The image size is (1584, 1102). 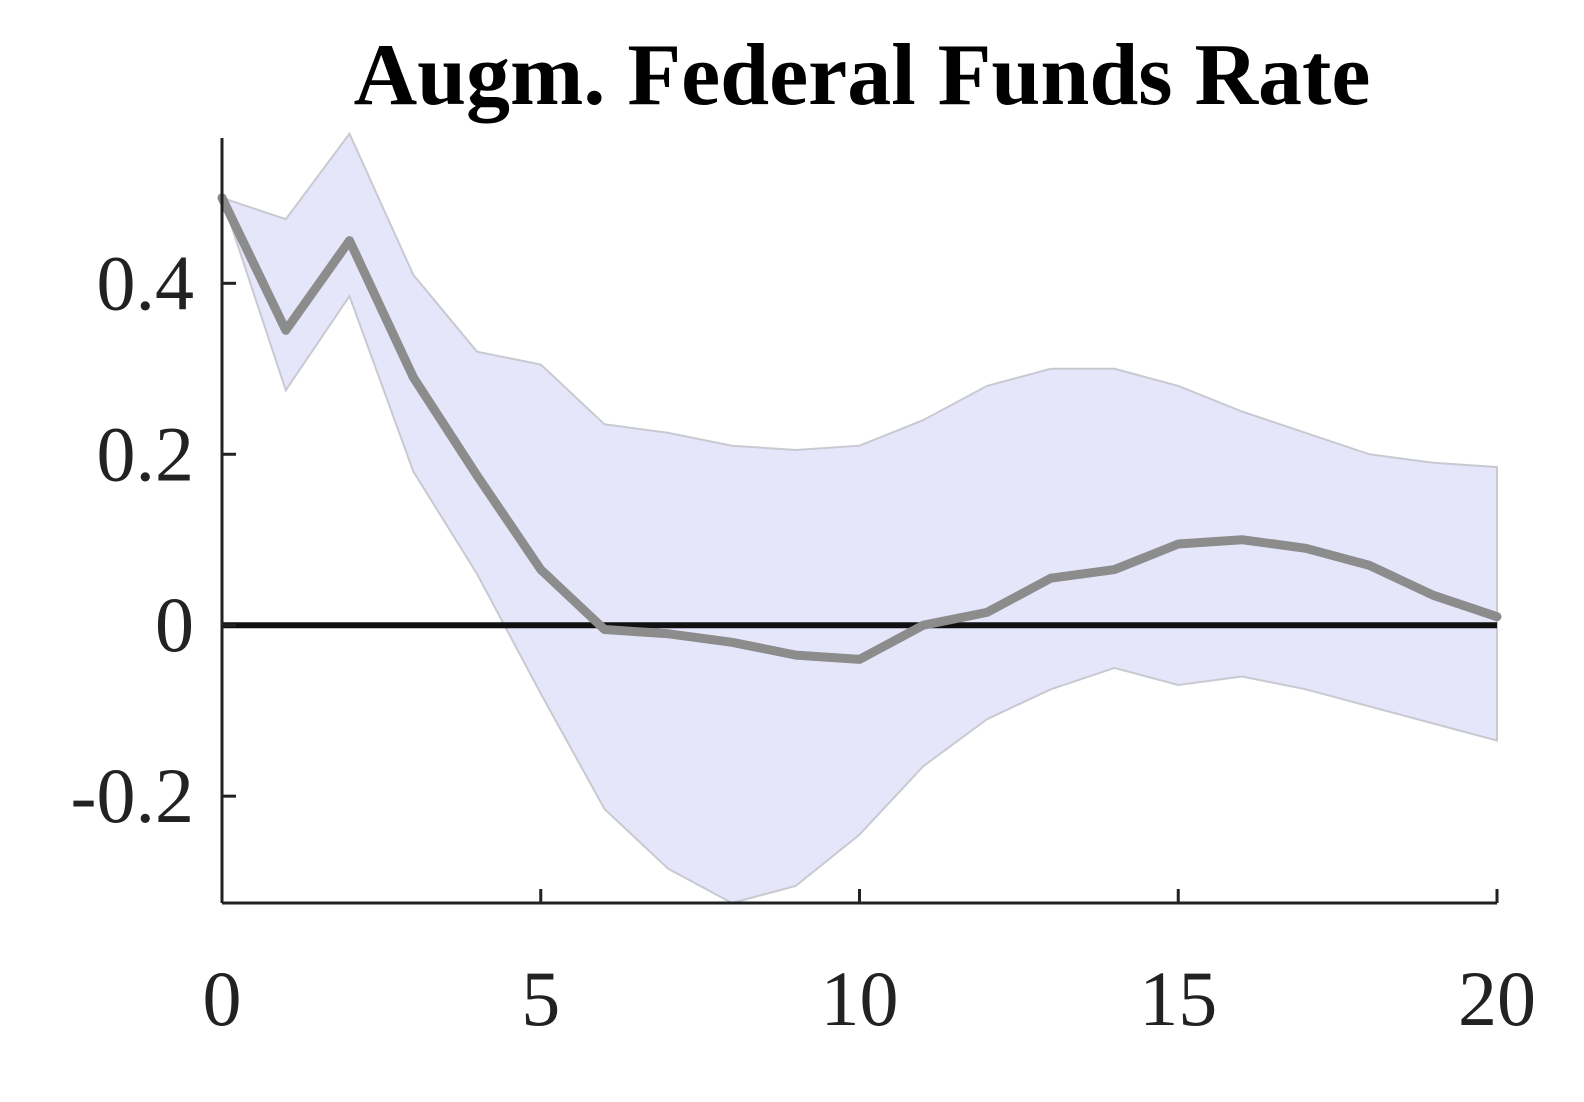 I want to click on x-axis-ticks: 0 5 10 15 20, so click(x=869, y=965).